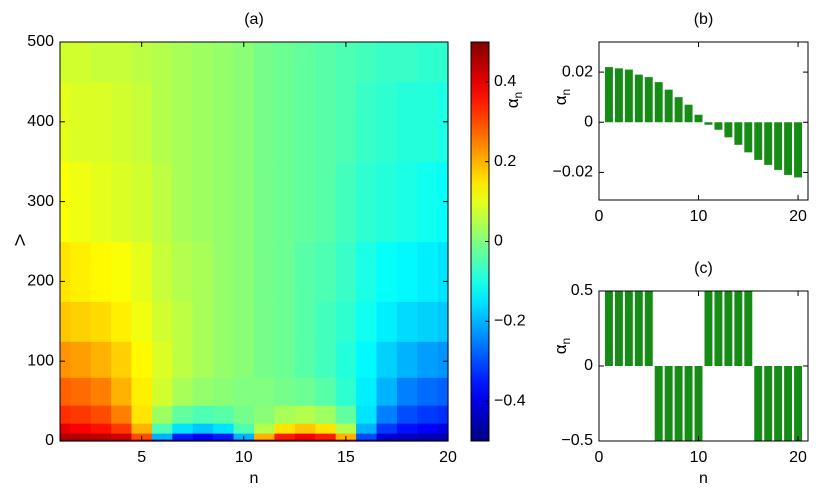 The height and width of the screenshot is (498, 831). I want to click on y-tick-label: 0, so click(588, 365).